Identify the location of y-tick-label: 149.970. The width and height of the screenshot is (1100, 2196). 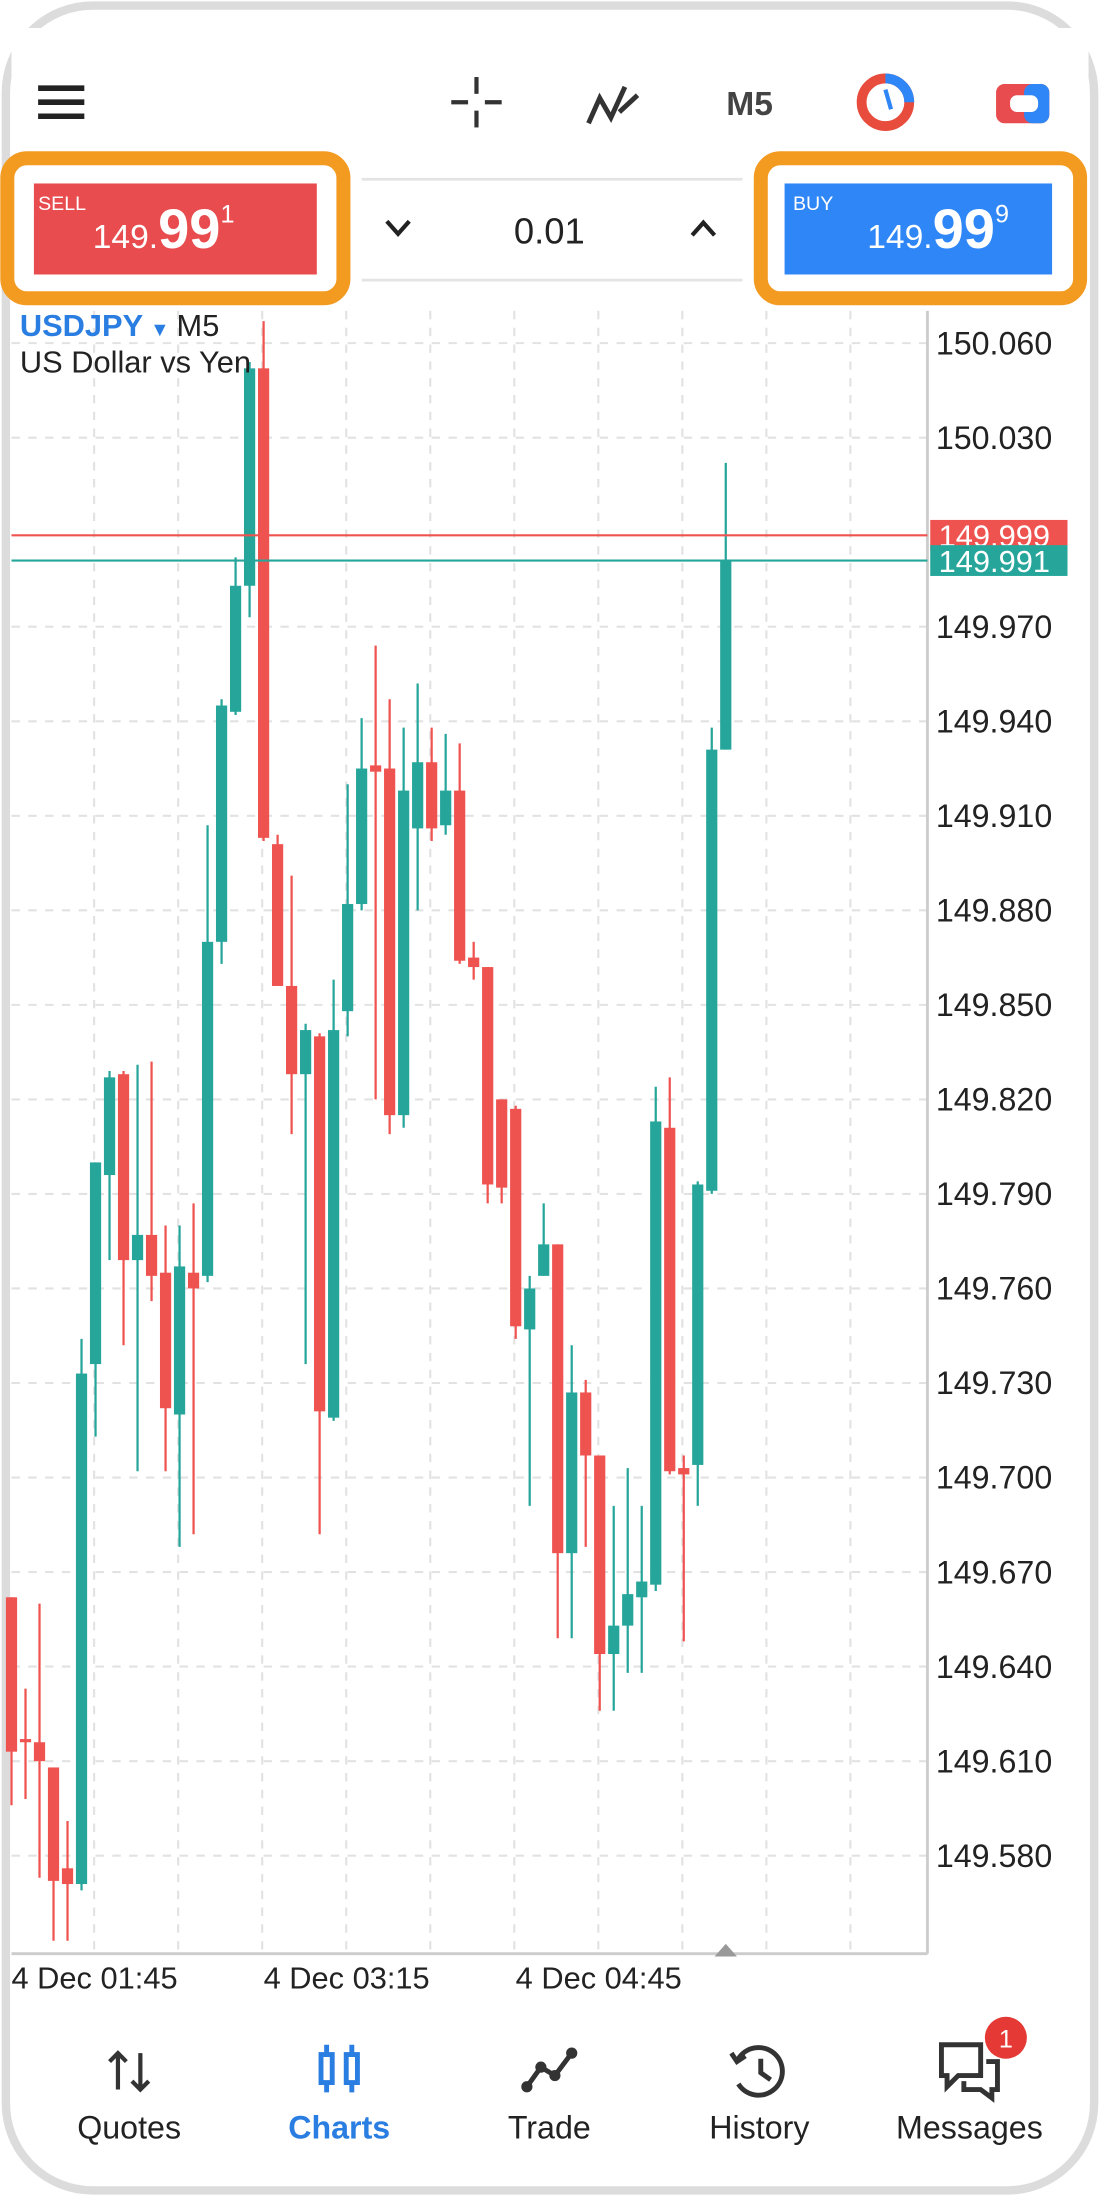
(994, 627).